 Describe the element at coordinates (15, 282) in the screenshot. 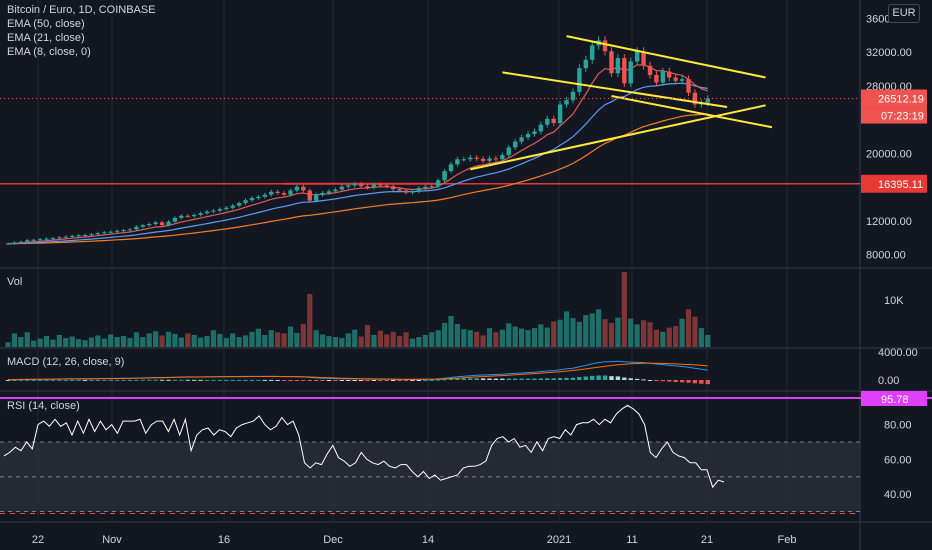

I see `volume-legend: Vol` at that location.